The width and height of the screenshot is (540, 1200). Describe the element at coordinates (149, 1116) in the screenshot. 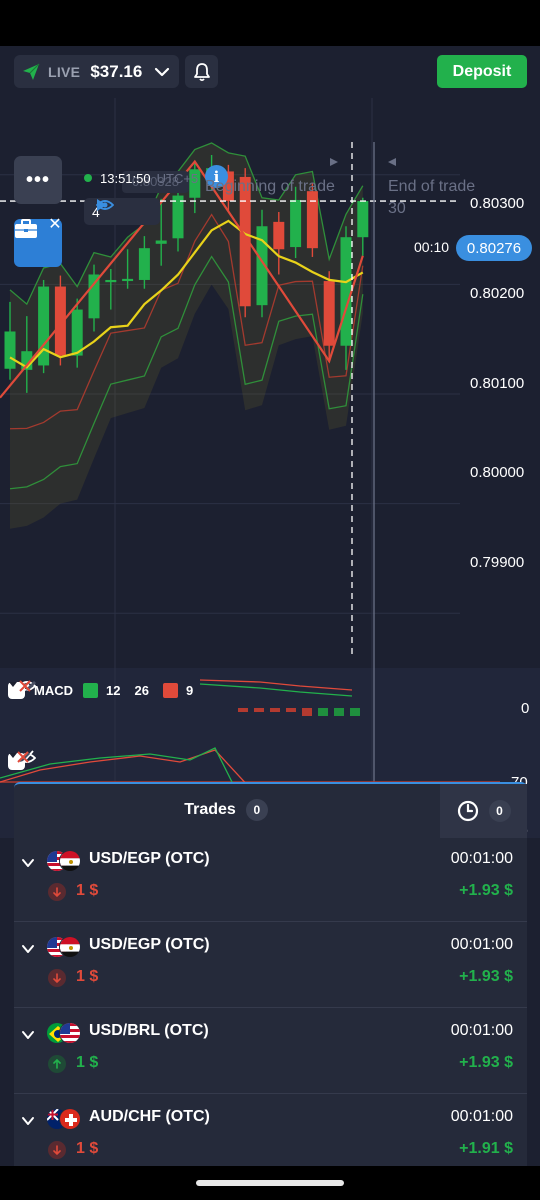

I see `trade-pair: AUD/CHF (OTC)` at that location.